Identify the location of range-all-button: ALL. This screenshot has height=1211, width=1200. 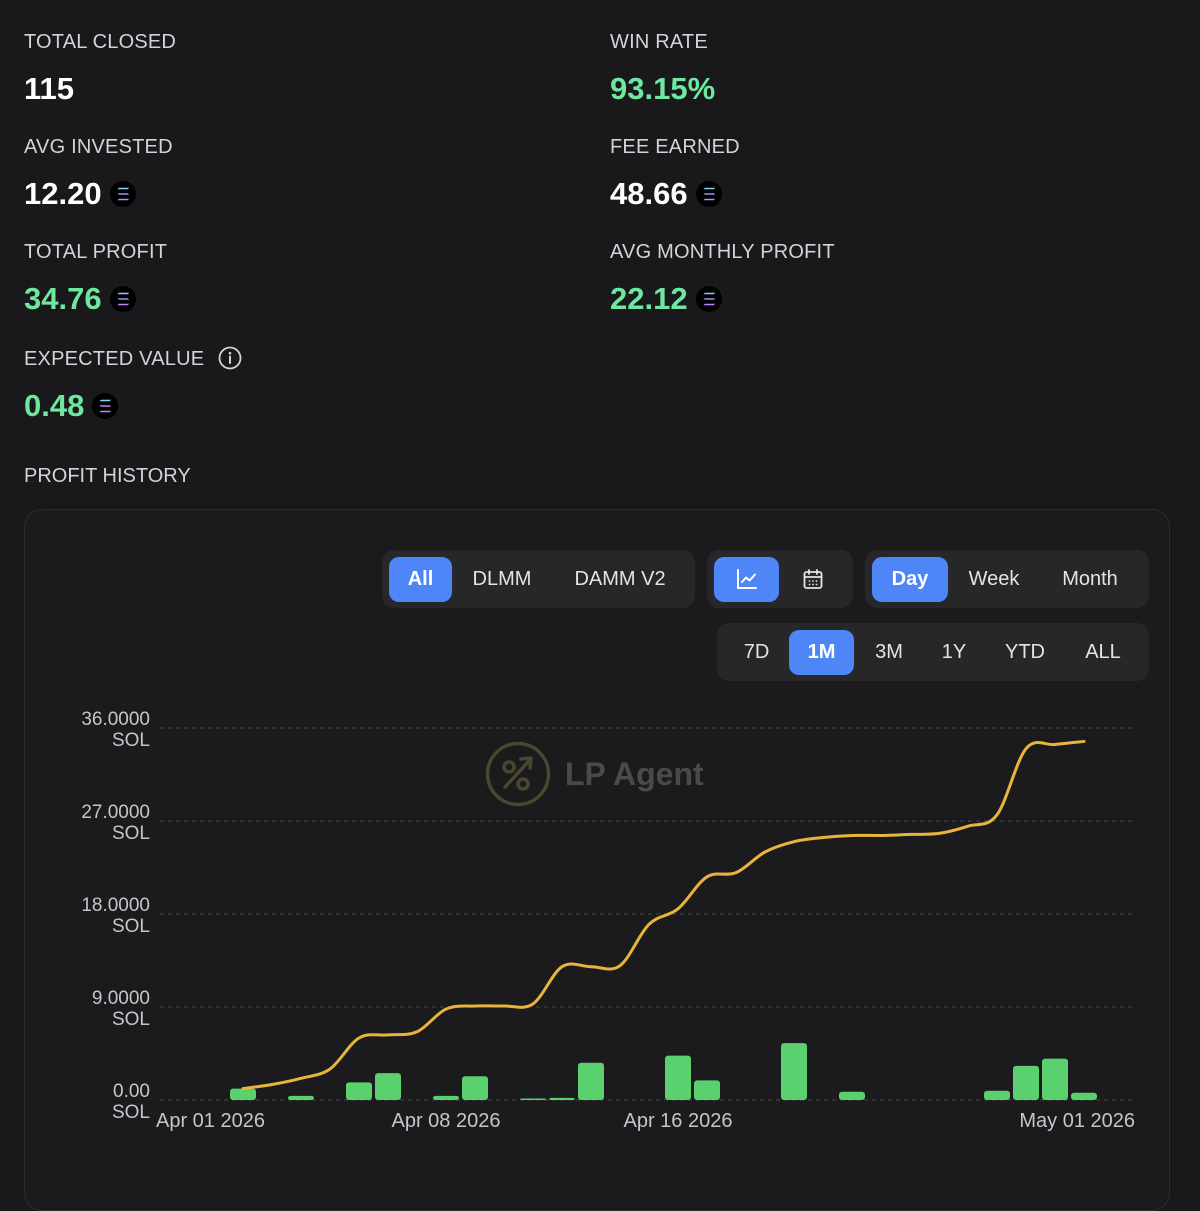
(1103, 651).